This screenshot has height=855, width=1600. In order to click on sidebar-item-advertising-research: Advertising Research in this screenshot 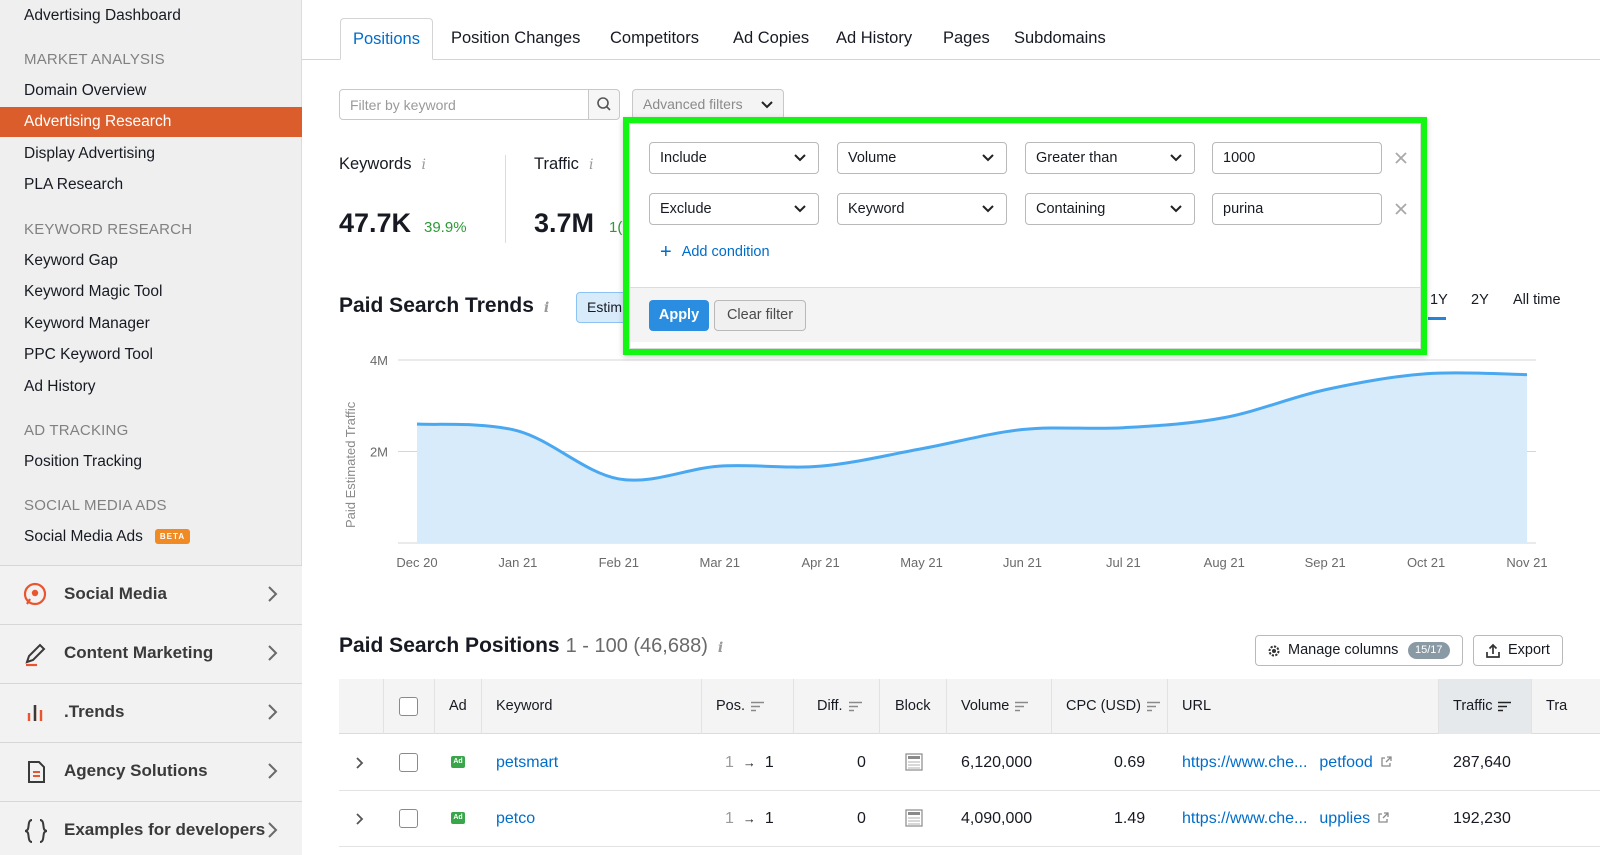, I will do `click(151, 122)`.